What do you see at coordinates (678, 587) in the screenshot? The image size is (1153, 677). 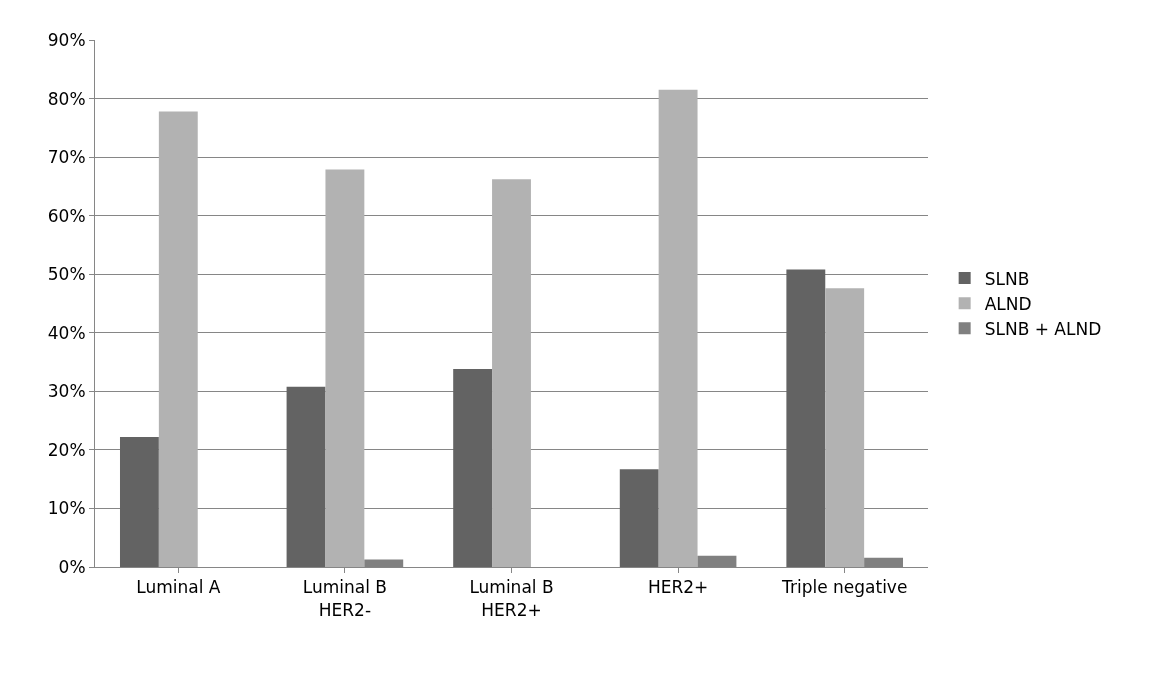 I see `x-tick-label: HER2+` at bounding box center [678, 587].